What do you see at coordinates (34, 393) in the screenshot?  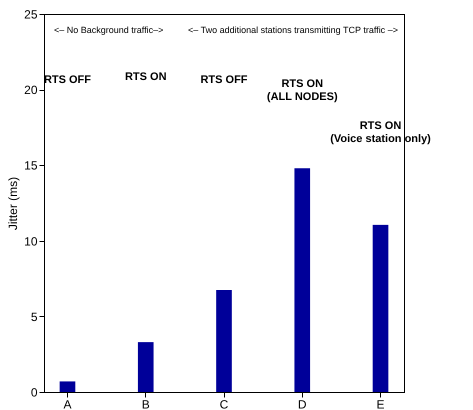 I see `y-tick-label: 0` at bounding box center [34, 393].